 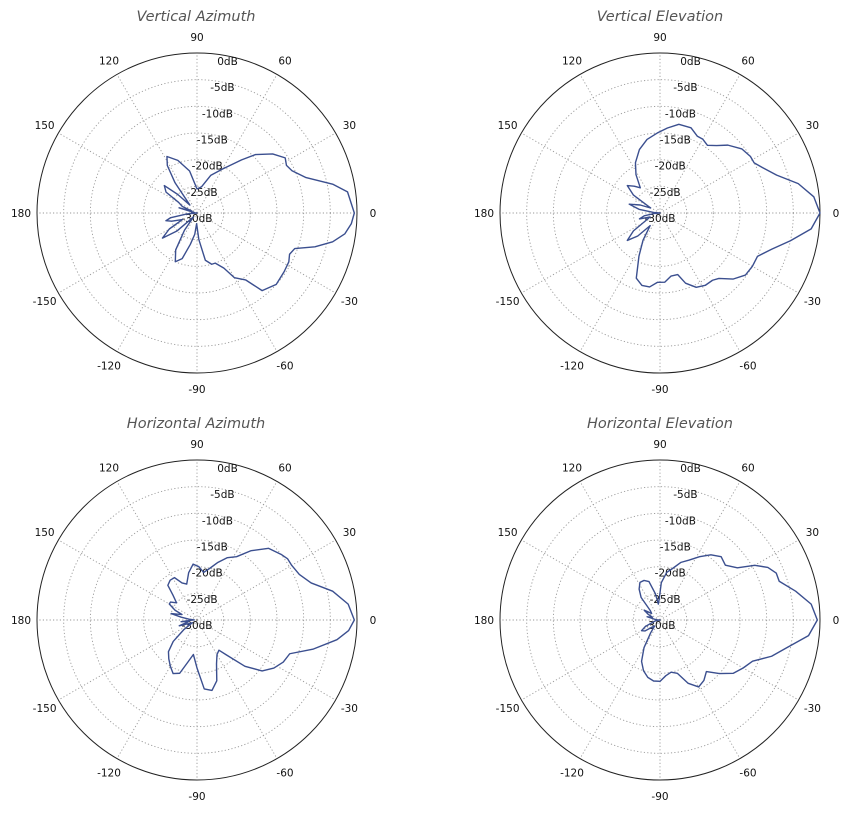 What do you see at coordinates (660, 424) in the screenshot?
I see `chart-title: Horizontal Elevation` at bounding box center [660, 424].